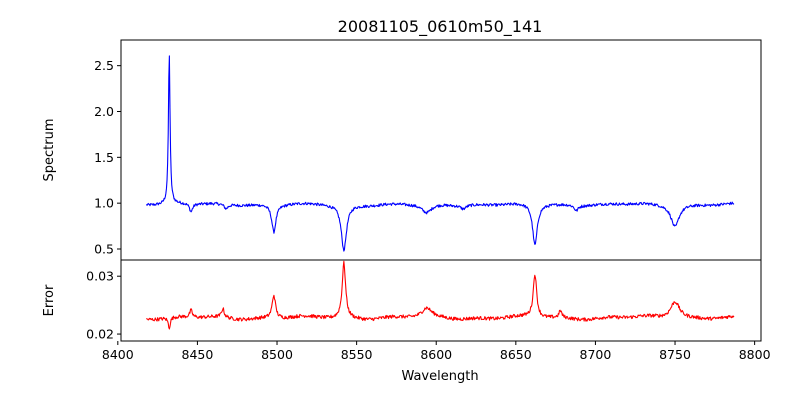 Image resolution: width=800 pixels, height=400 pixels. What do you see at coordinates (104, 203) in the screenshot?
I see `spectrum-y-tick-label: 1.0` at bounding box center [104, 203].